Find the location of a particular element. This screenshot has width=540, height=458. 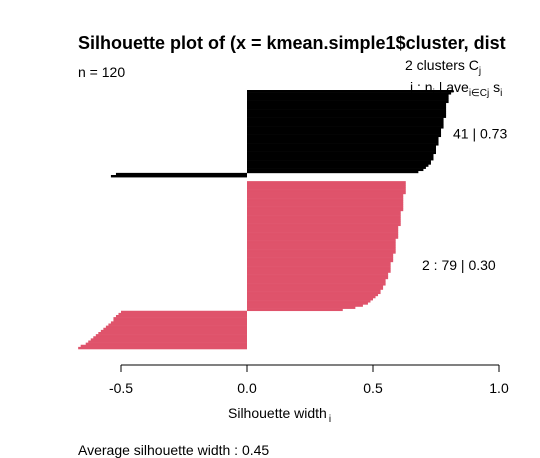

legend-line2b-sub: i∈Cj is located at coordinates (479, 93).